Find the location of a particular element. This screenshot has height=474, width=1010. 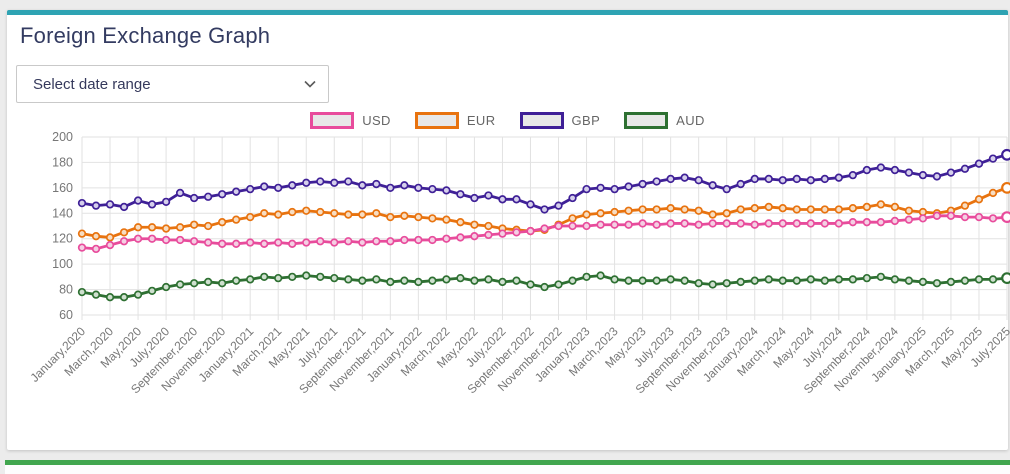

y-tick-label: 160 is located at coordinates (62, 188).